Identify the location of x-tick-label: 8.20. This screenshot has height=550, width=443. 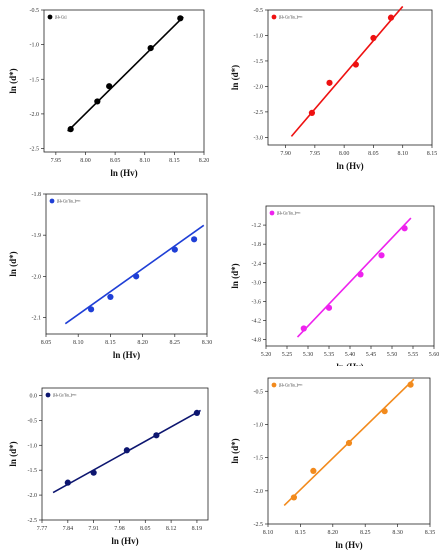
(204, 161).